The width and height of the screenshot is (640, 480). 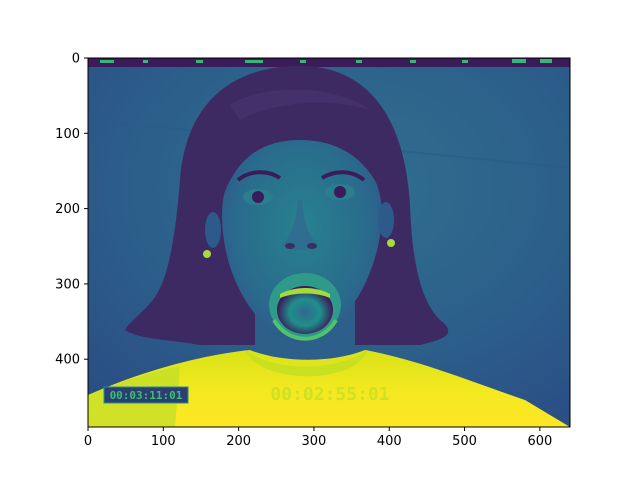 What do you see at coordinates (464, 441) in the screenshot?
I see `x-tick-label: 500` at bounding box center [464, 441].